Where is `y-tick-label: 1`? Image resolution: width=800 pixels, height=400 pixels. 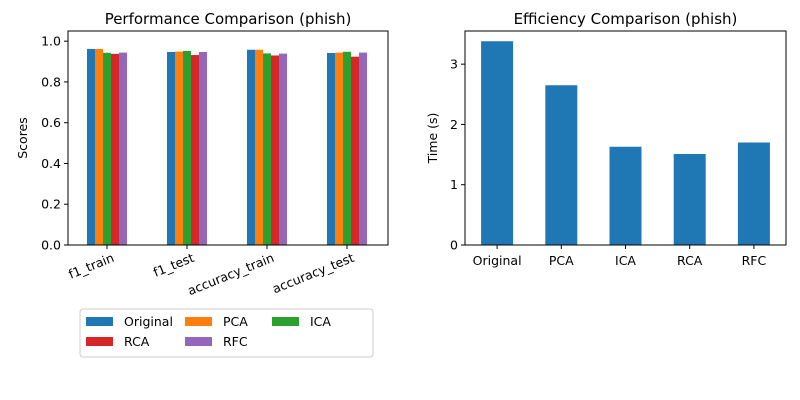
y-tick-label: 1 is located at coordinates (454, 184).